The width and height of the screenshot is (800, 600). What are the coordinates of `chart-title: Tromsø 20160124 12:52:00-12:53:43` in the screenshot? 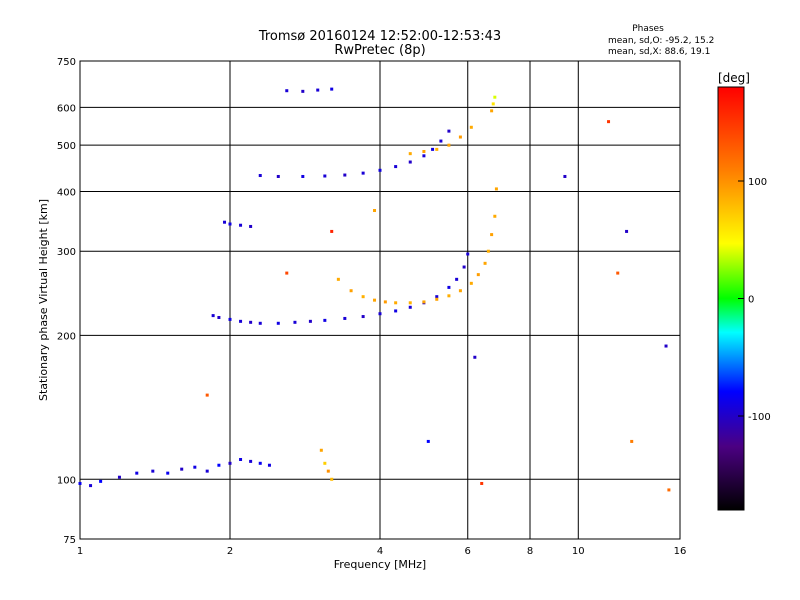 It's located at (379, 36).